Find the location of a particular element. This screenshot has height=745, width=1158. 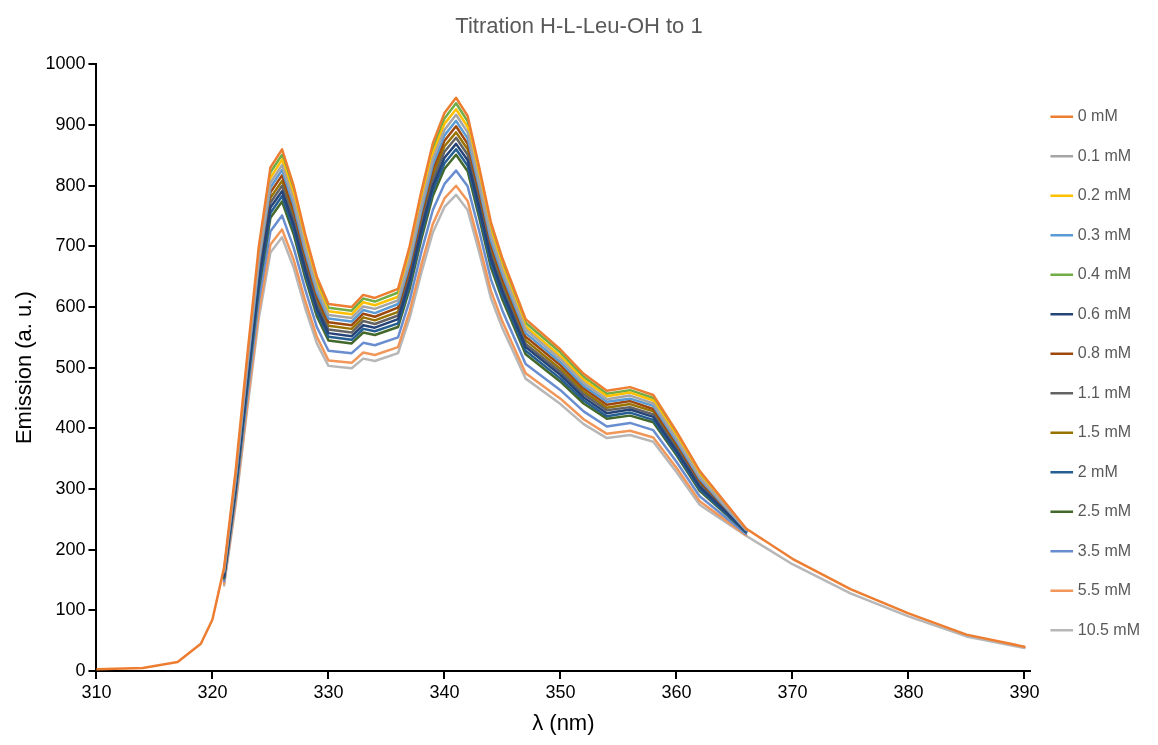

x-tick-label: 390 is located at coordinates (1024, 691).